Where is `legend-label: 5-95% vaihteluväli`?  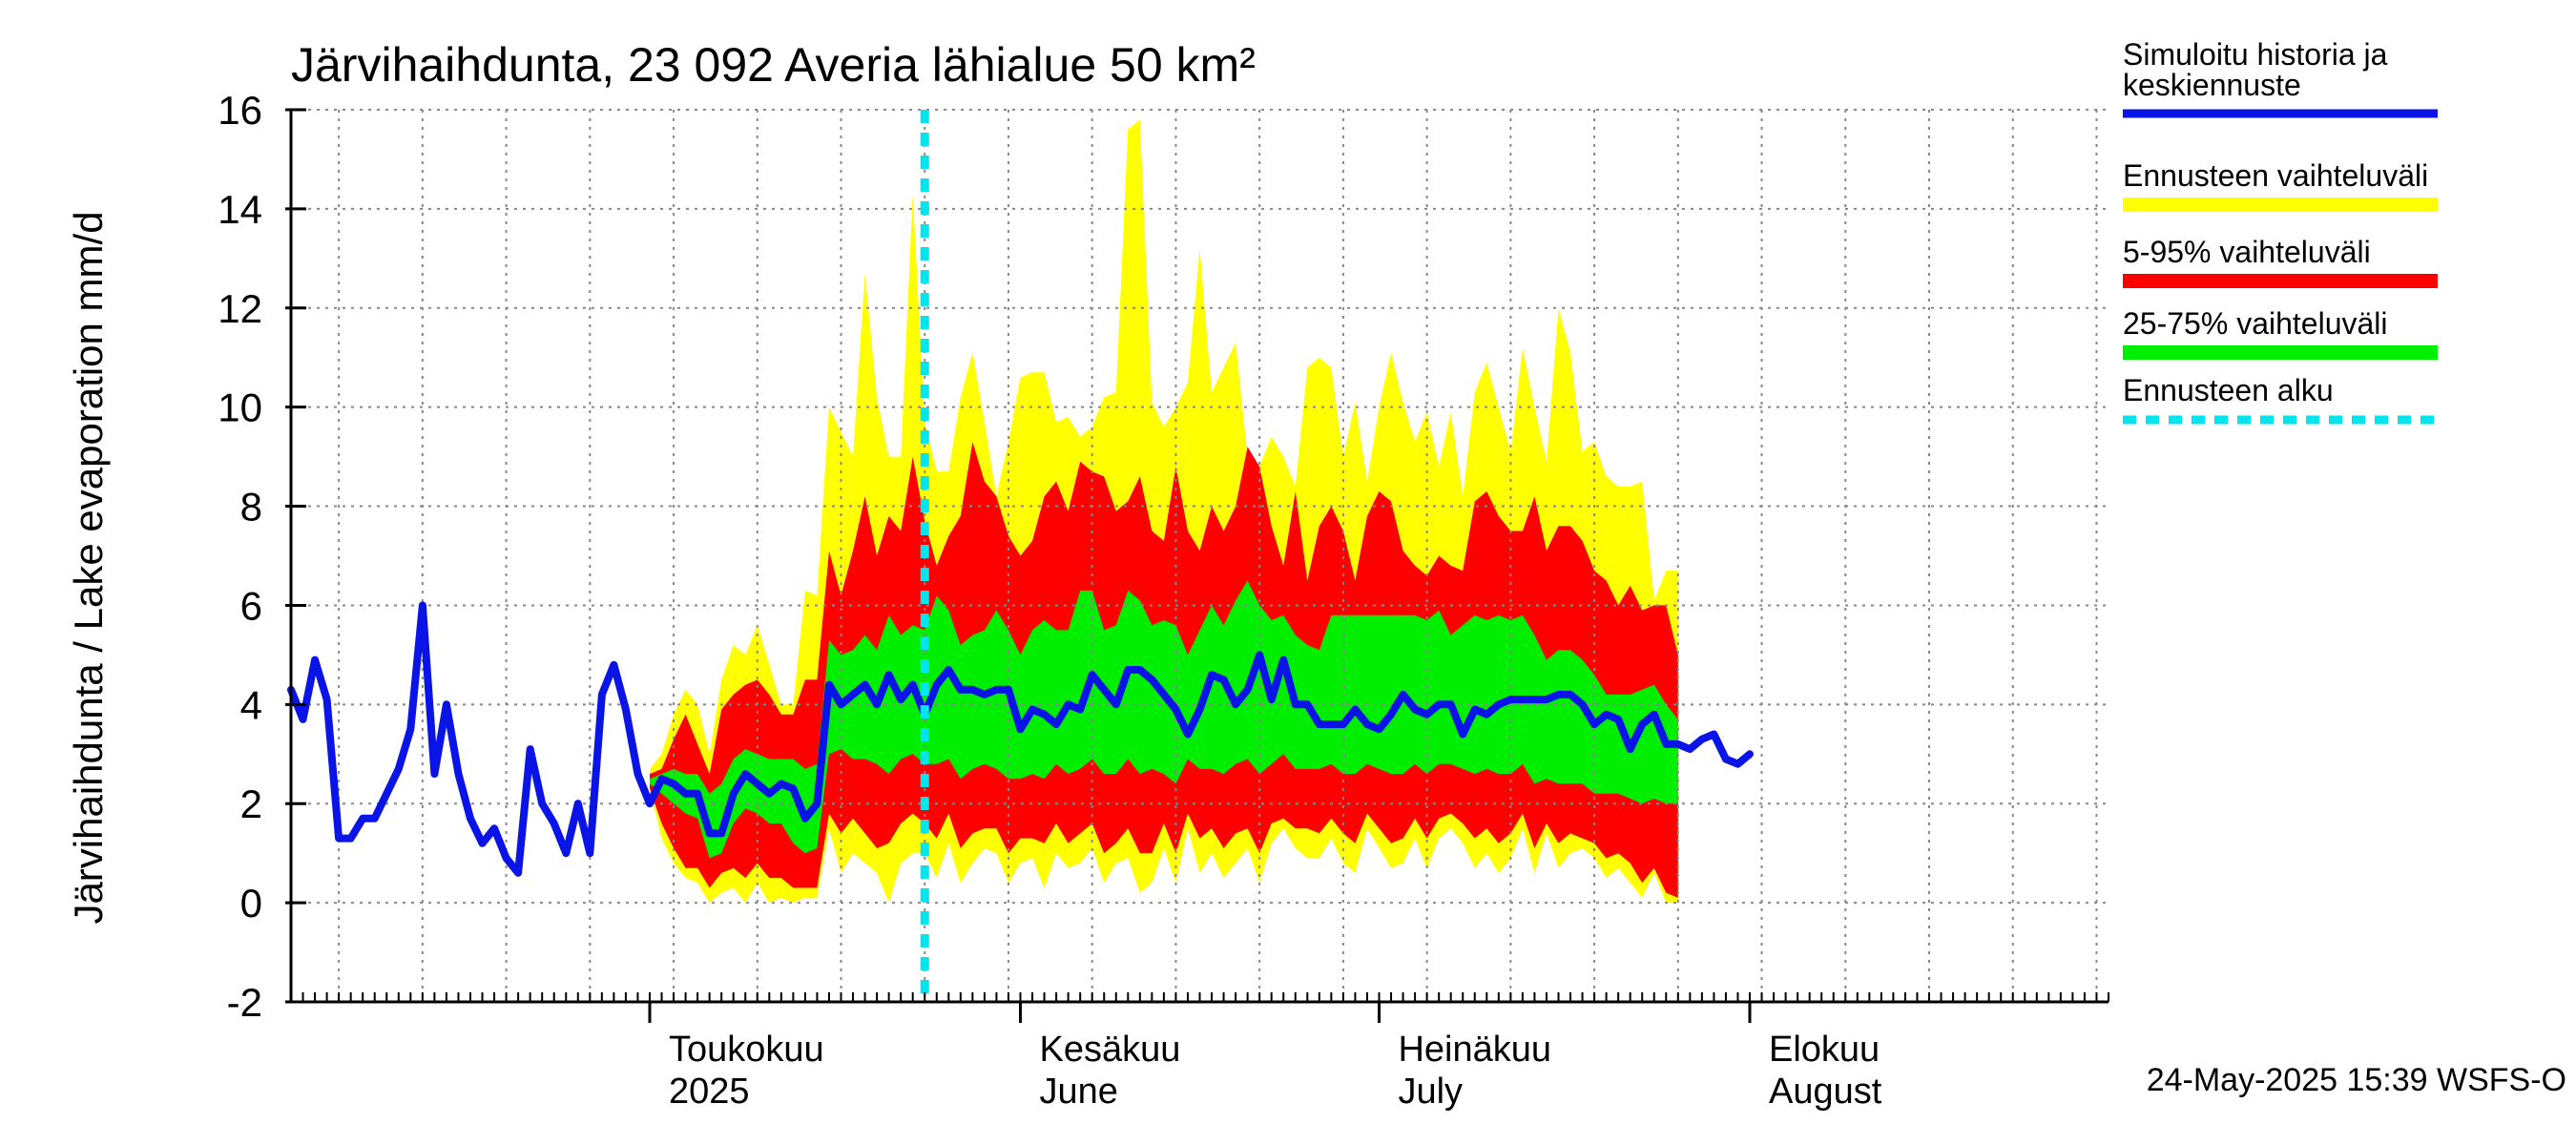 legend-label: 5-95% vaihteluväli is located at coordinates (2247, 252).